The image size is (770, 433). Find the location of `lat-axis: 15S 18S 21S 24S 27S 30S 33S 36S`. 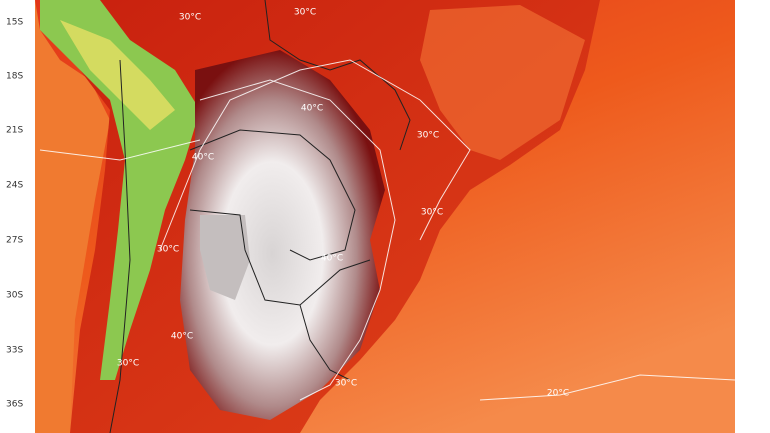

lat-axis: 15S 18S 21S 24S 27S 30S 33S 36S is located at coordinates (14, 214).